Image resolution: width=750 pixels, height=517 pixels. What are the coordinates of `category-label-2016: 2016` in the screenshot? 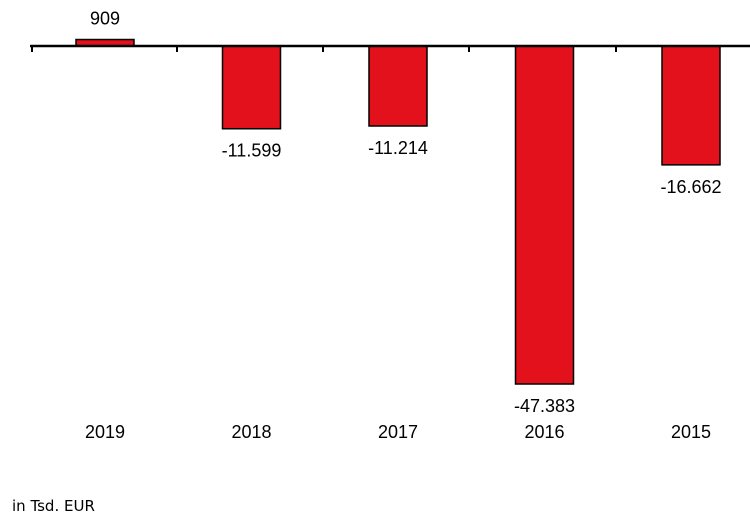 It's located at (544, 432).